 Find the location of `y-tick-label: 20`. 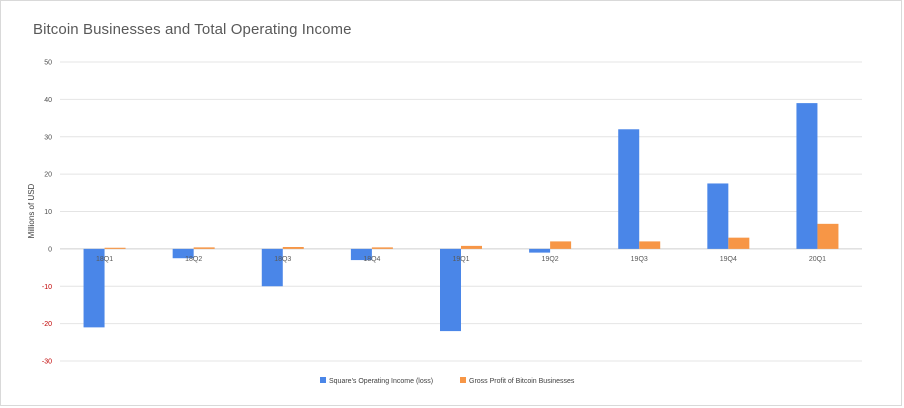

y-tick-label: 20 is located at coordinates (48, 175).